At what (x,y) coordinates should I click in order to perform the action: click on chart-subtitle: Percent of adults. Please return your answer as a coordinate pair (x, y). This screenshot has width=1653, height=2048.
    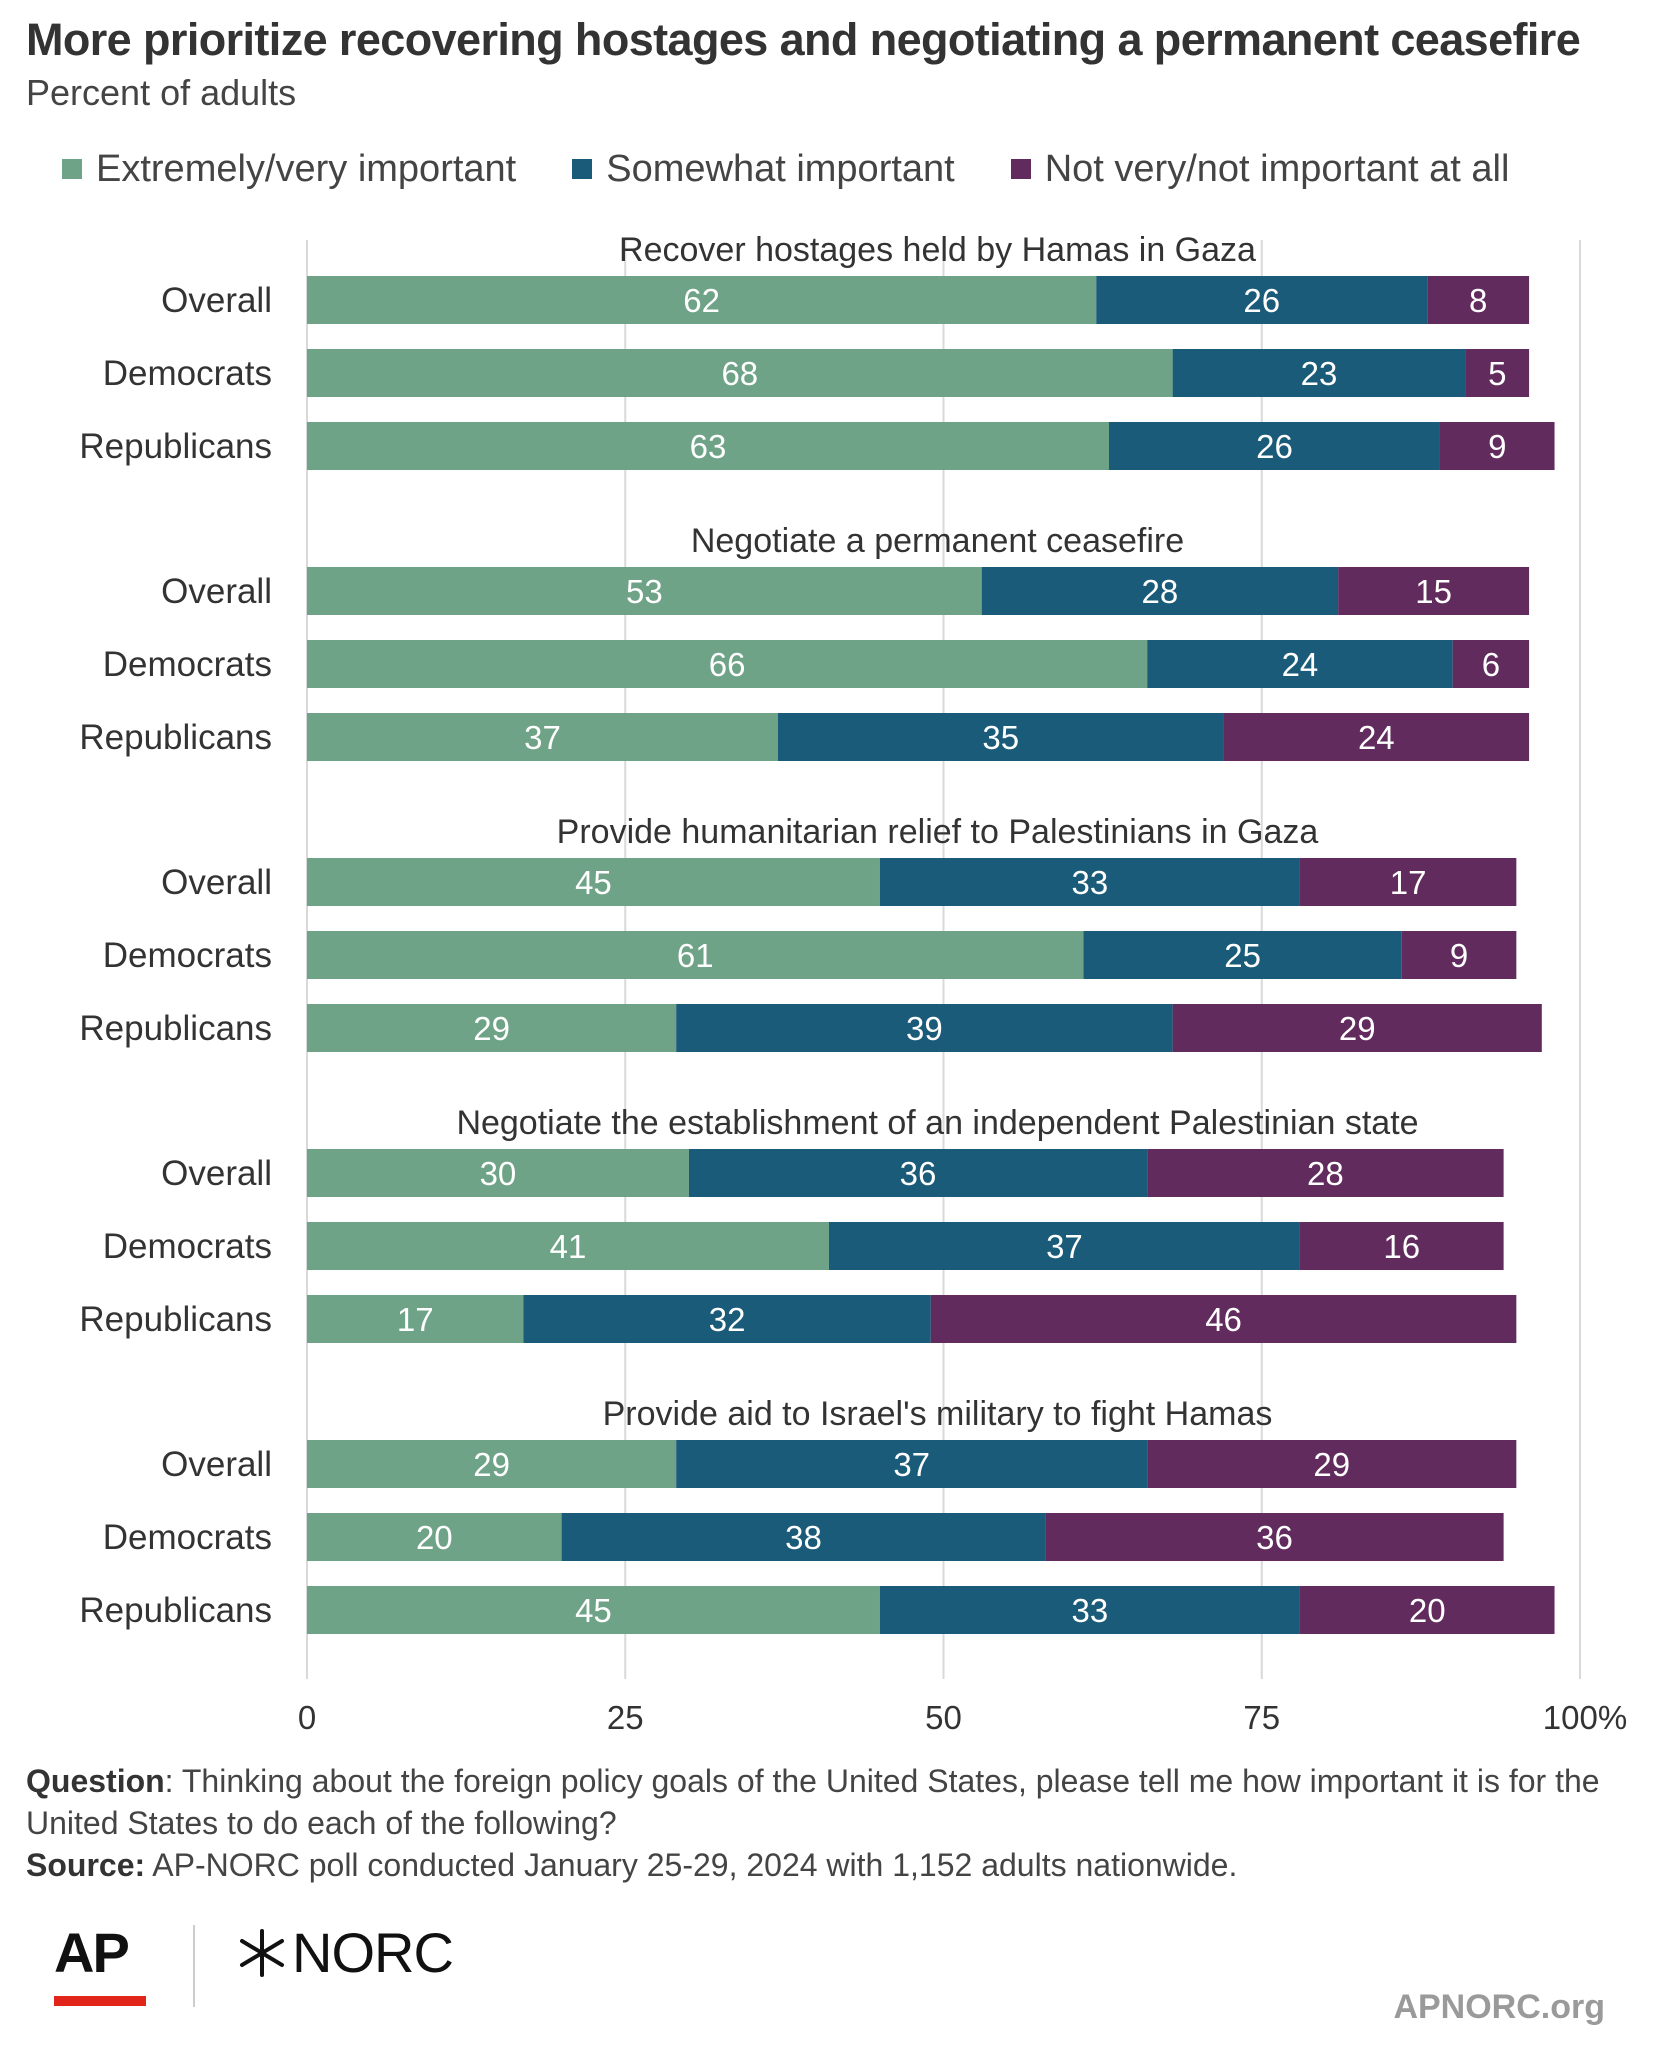
    Looking at the image, I should click on (161, 92).